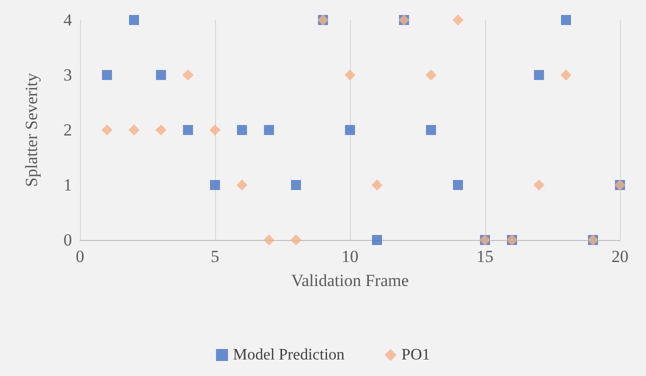 This screenshot has width=646, height=376. What do you see at coordinates (350, 280) in the screenshot?
I see `x-axis-title: Validation Frame` at bounding box center [350, 280].